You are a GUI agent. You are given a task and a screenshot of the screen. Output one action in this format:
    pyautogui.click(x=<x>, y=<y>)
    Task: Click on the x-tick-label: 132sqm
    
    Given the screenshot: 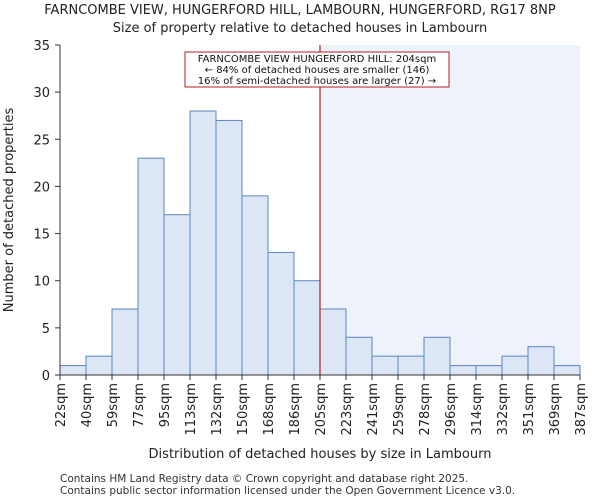 What is the action you would take?
    pyautogui.click(x=217, y=409)
    